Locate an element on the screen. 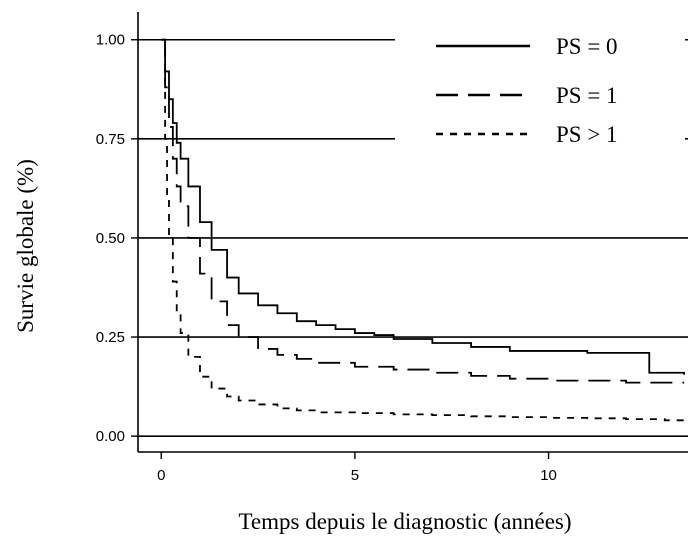 The height and width of the screenshot is (543, 694). y-tick-label-3: 0.75 is located at coordinates (110, 139).